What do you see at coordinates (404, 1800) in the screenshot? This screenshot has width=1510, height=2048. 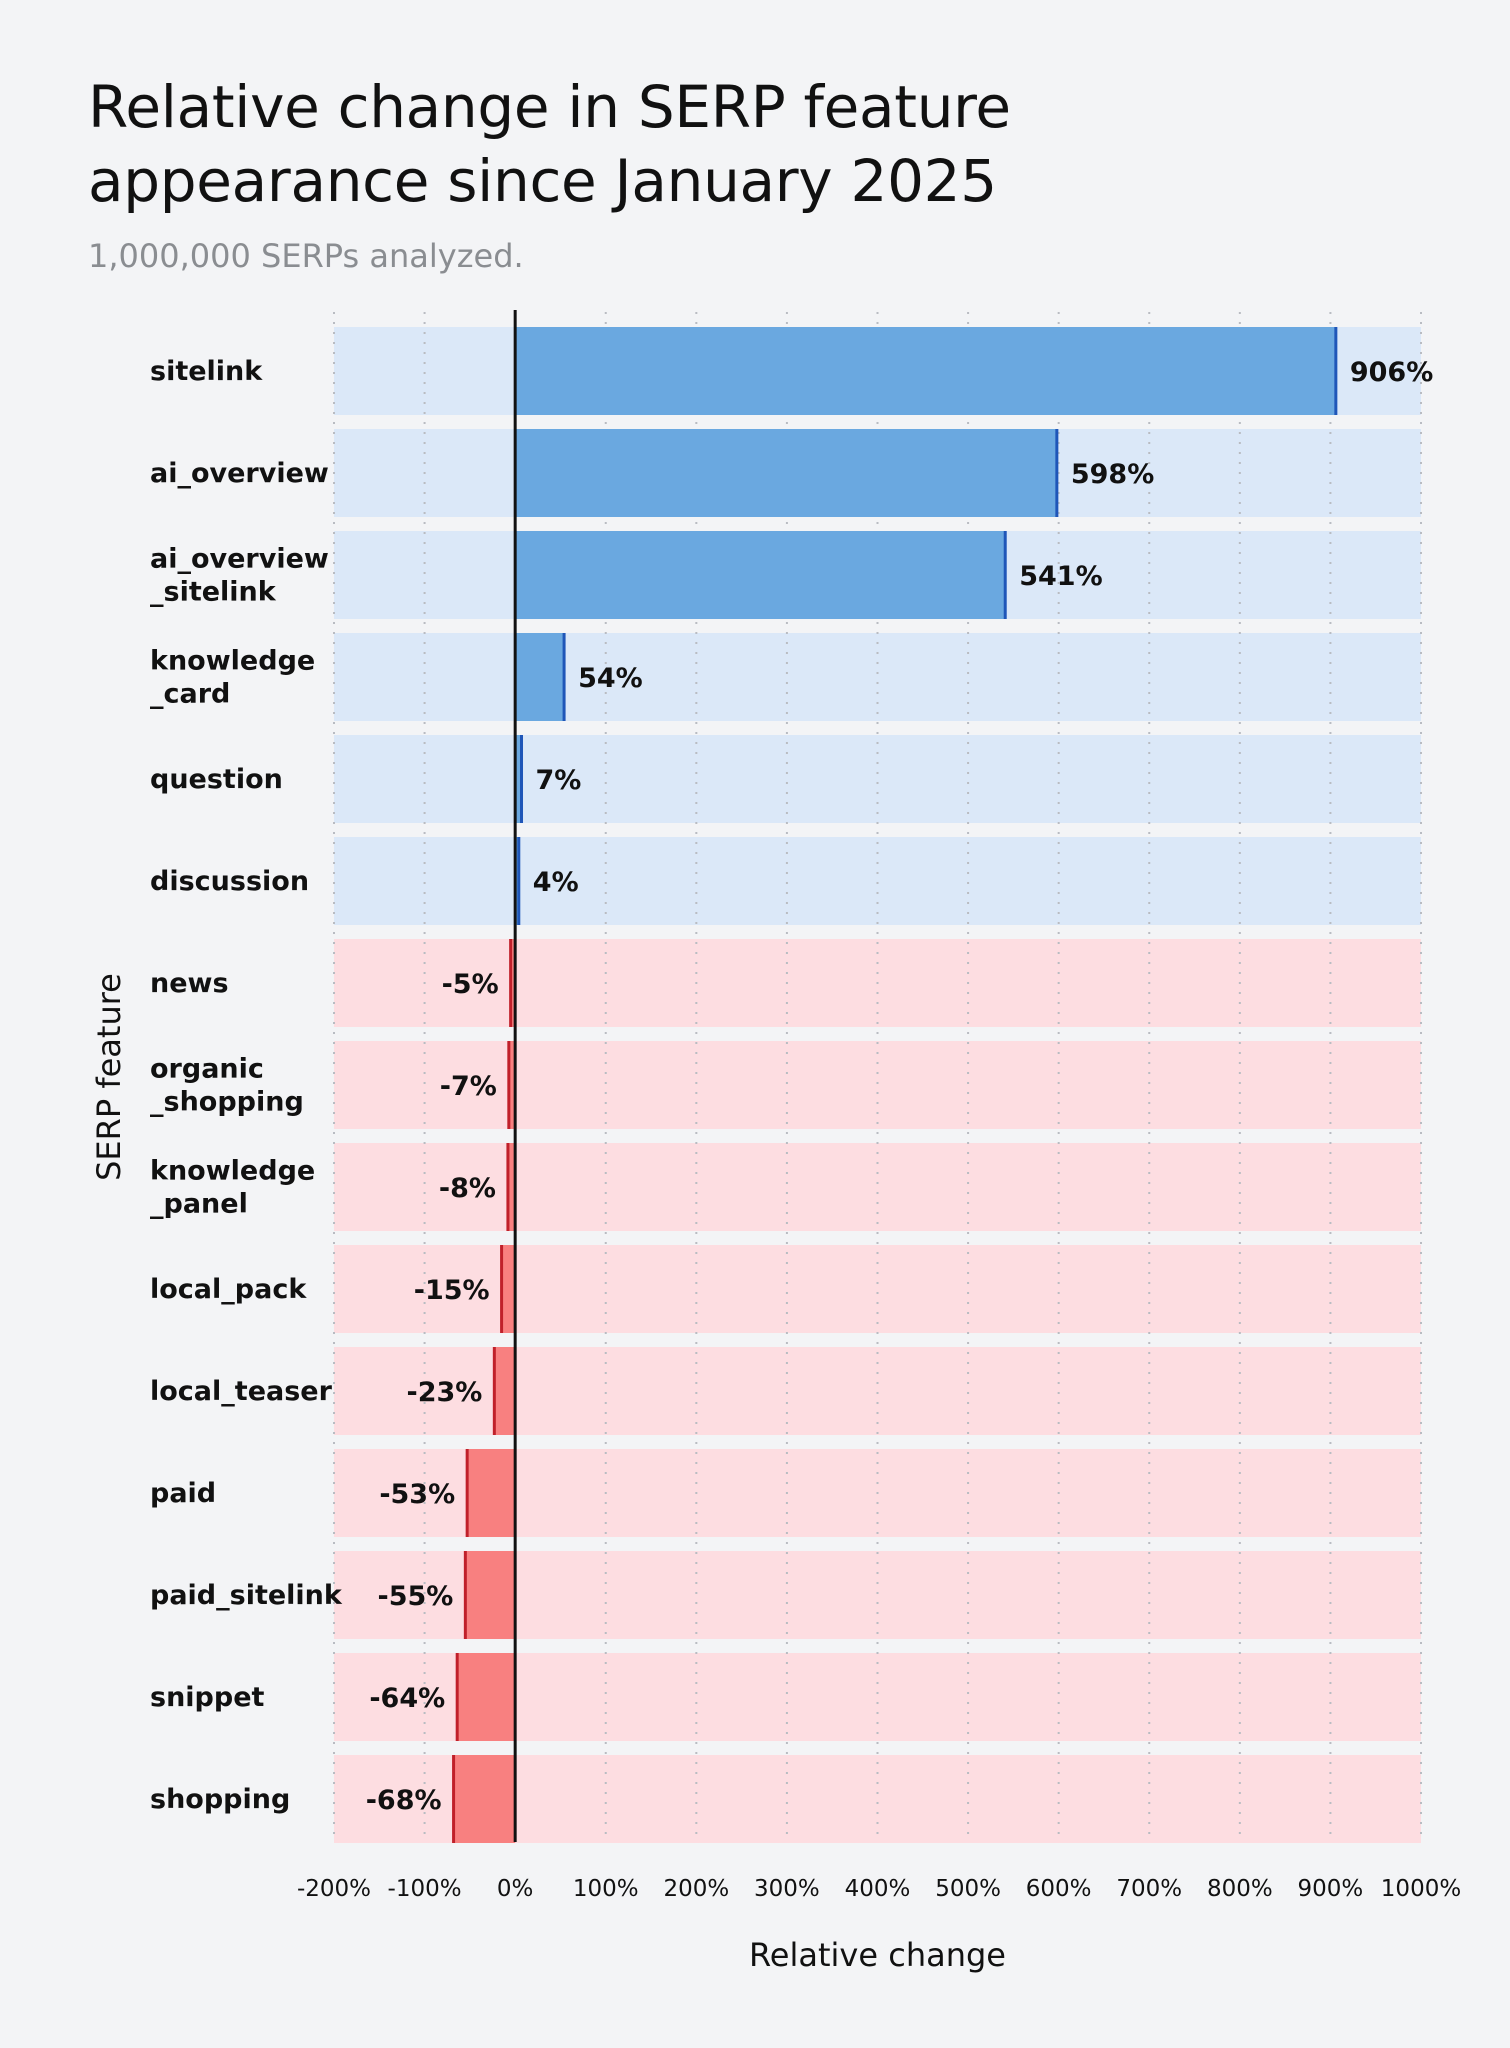 I see `value-label: -68%` at bounding box center [404, 1800].